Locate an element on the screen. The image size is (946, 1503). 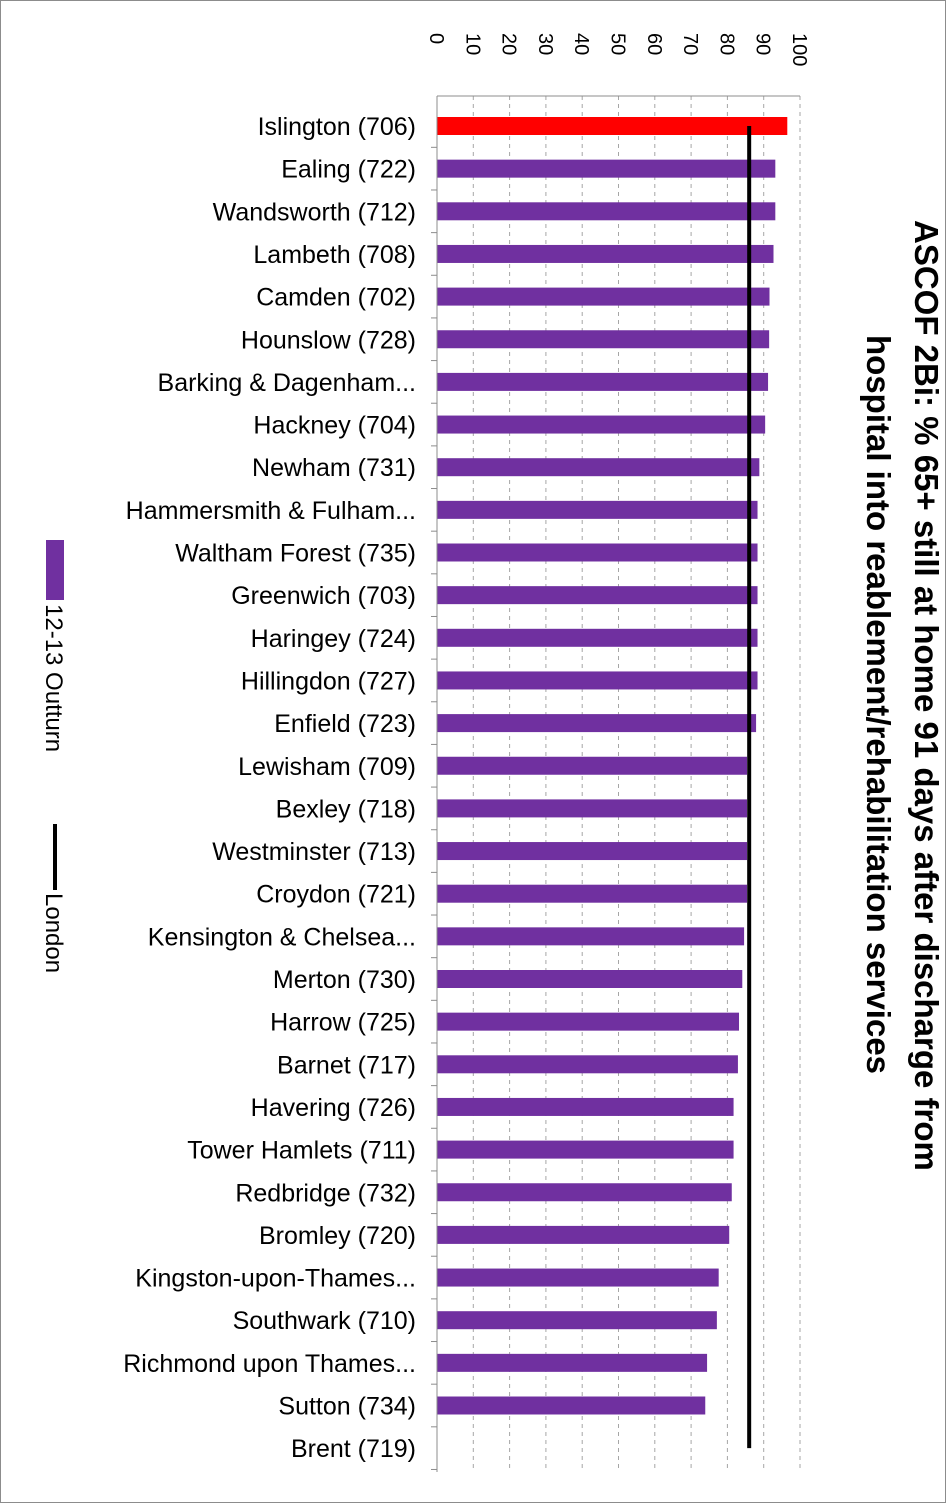
category-label: Merton (730) is located at coordinates (344, 980).